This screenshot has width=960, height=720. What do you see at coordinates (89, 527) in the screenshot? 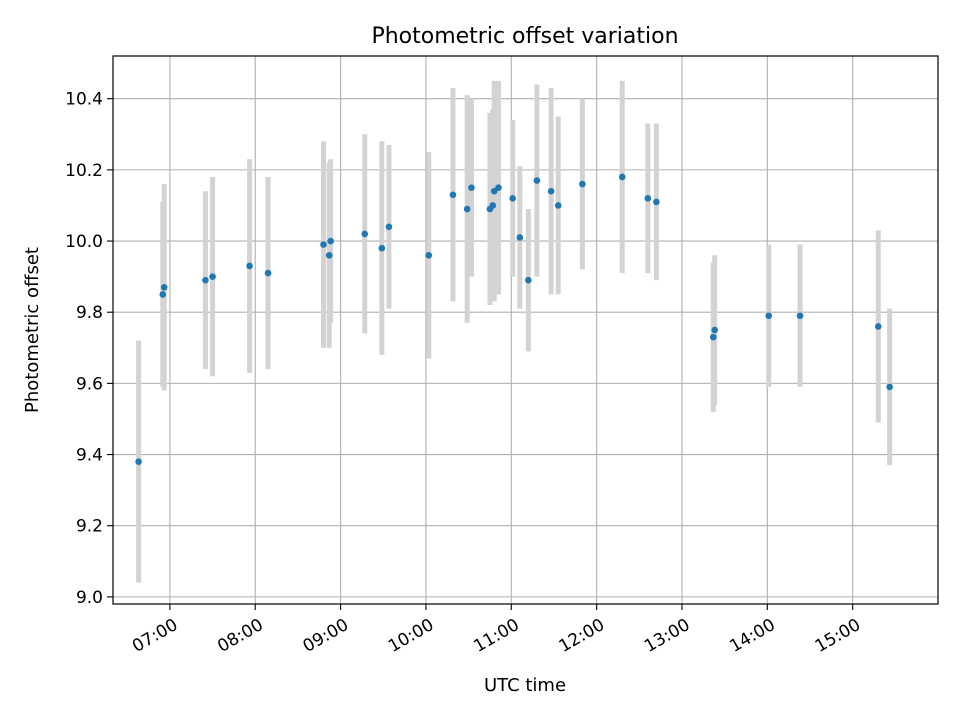
I see `y-tick-label: 9.2` at bounding box center [89, 527].